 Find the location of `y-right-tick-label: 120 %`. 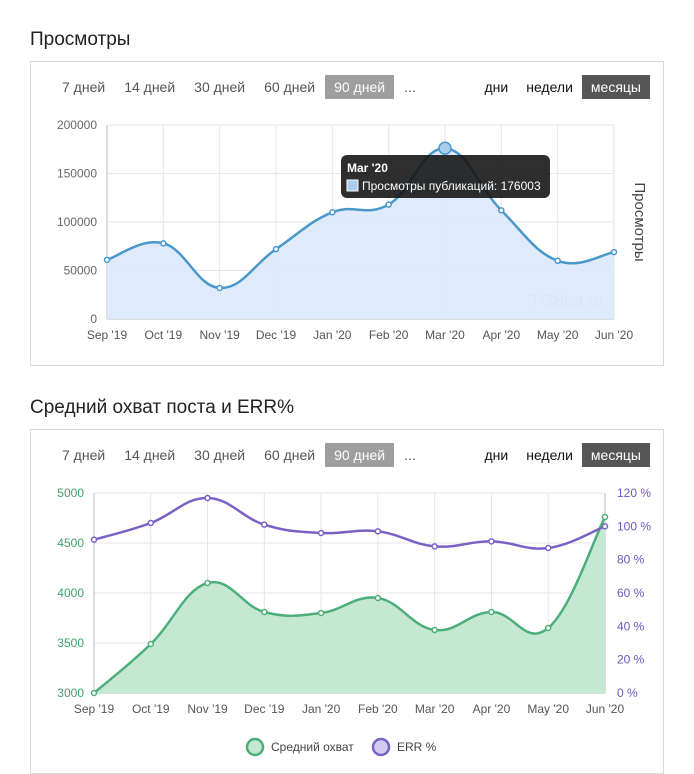

y-right-tick-label: 120 % is located at coordinates (634, 493).